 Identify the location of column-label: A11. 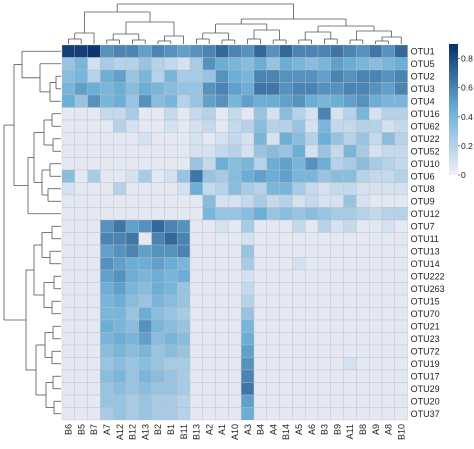
(350, 431).